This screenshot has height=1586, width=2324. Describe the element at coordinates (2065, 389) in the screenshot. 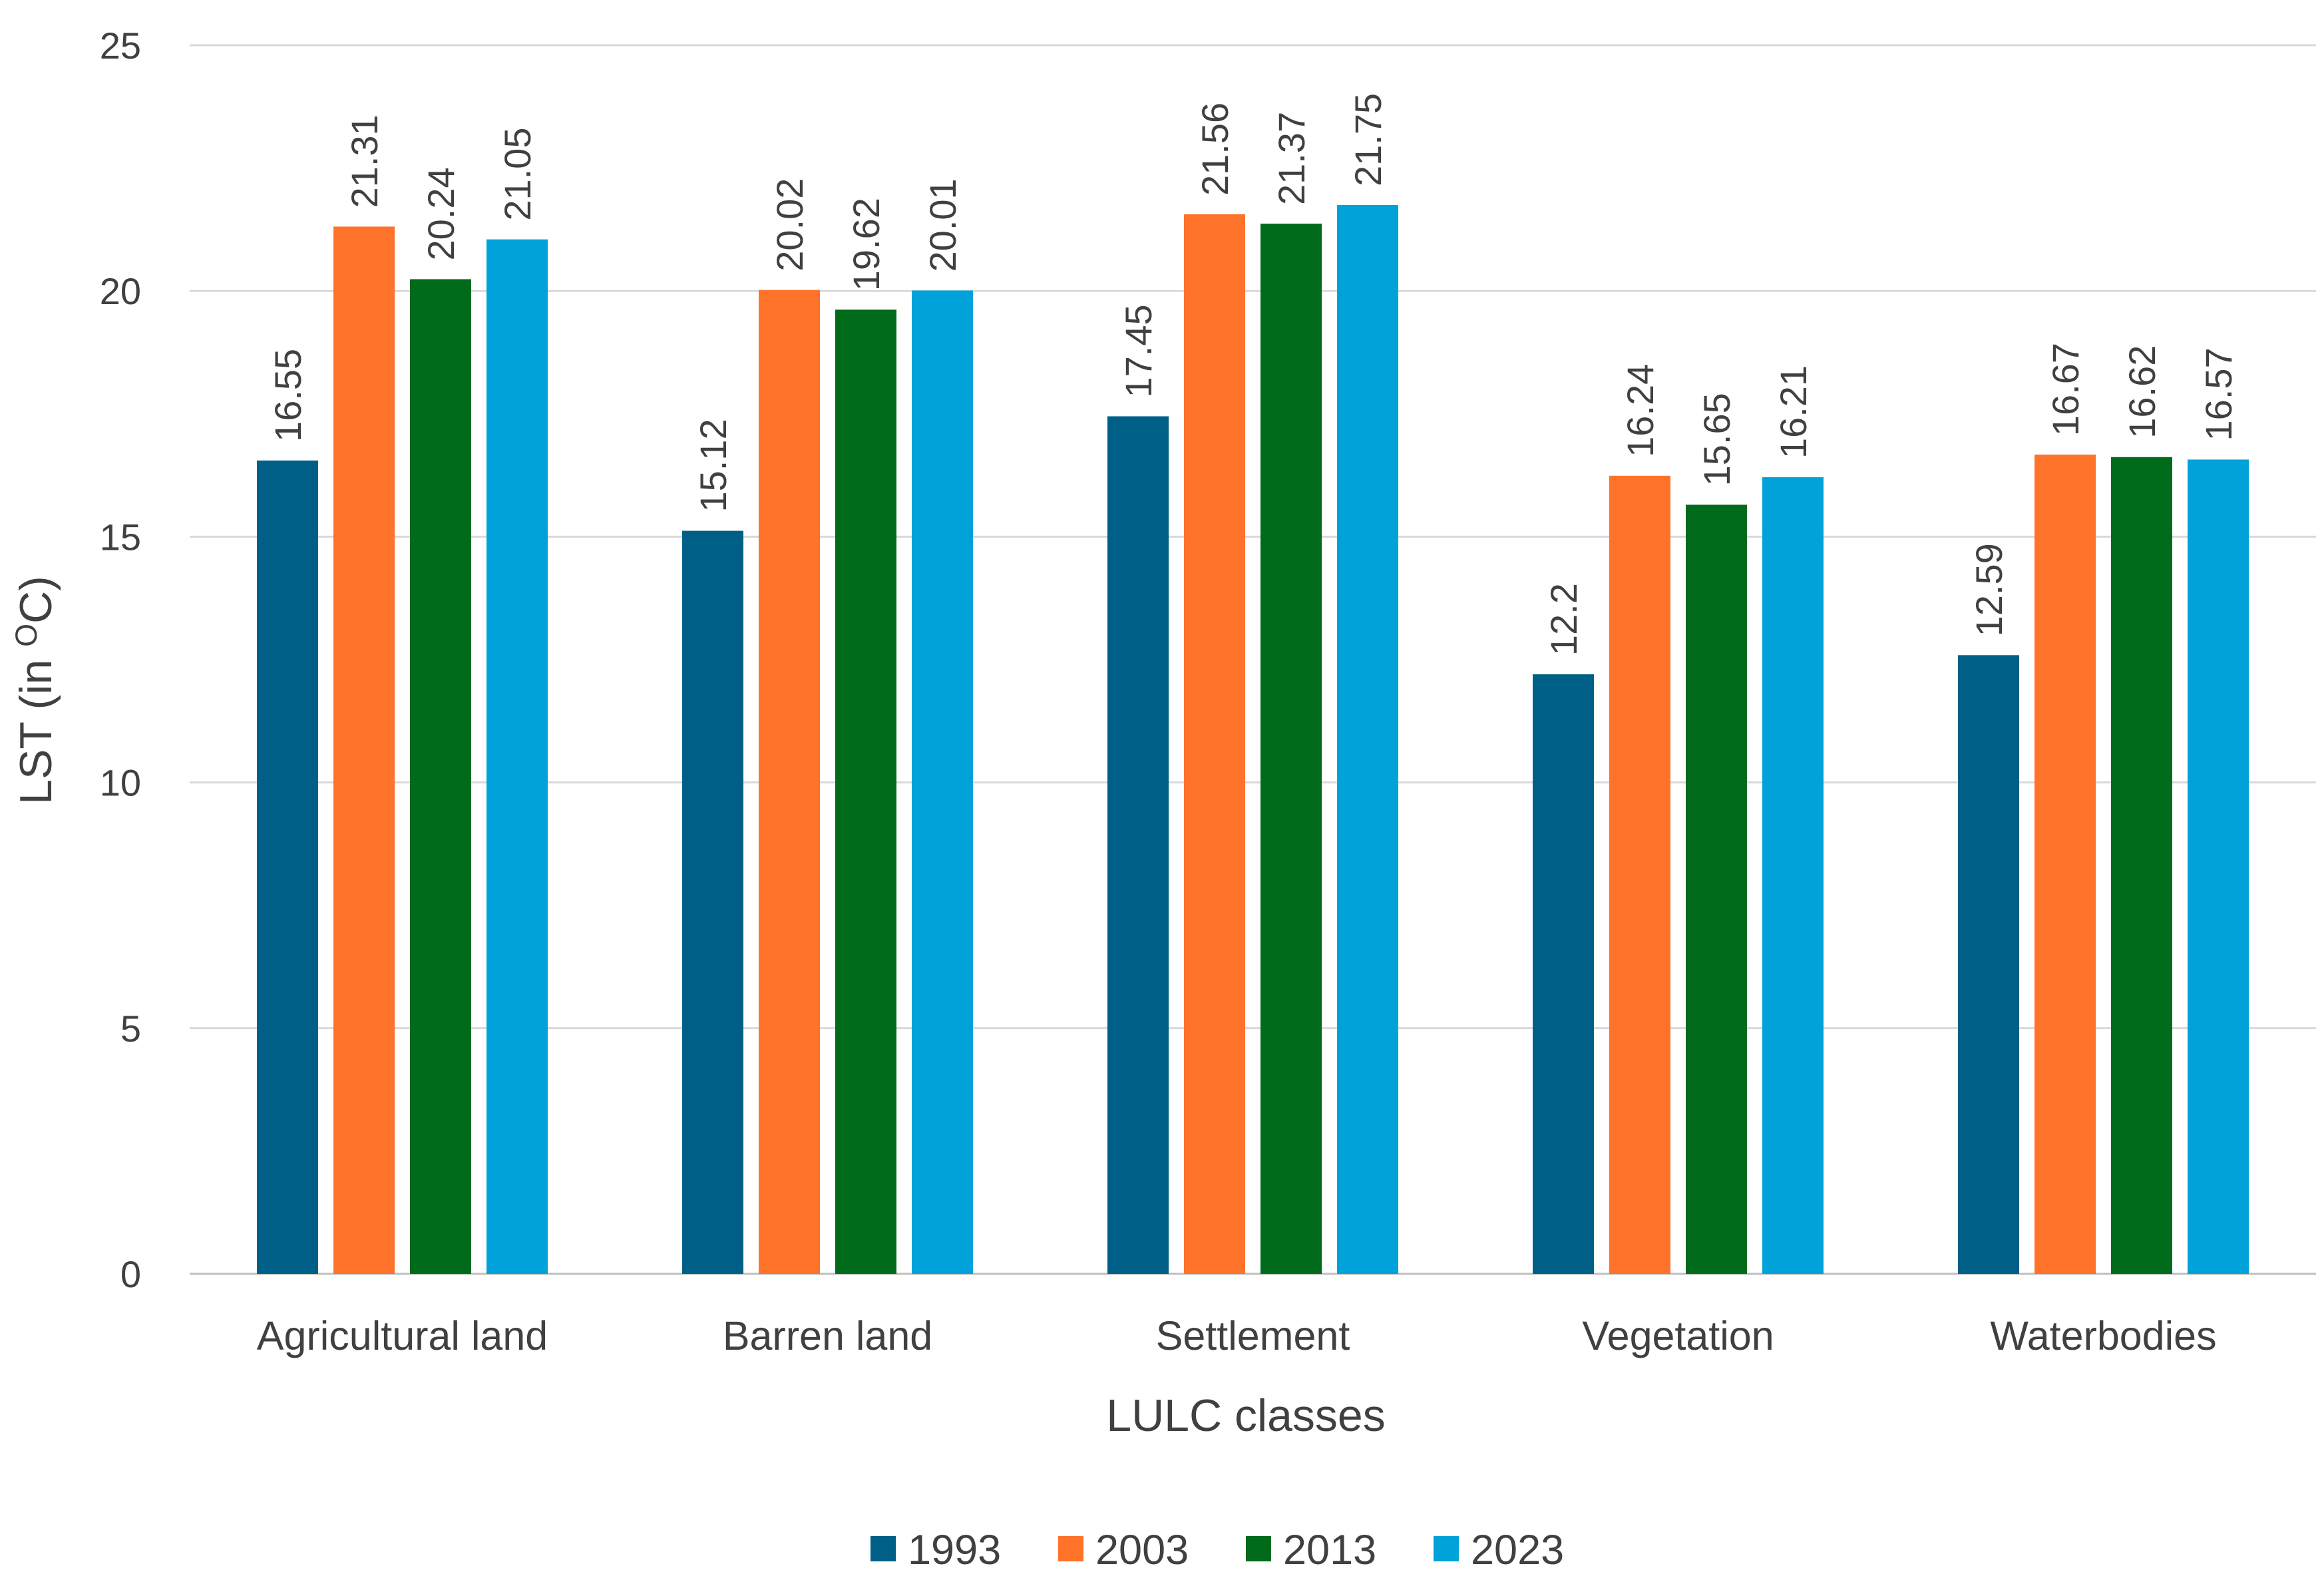

I see `data-label: 16.67` at that location.